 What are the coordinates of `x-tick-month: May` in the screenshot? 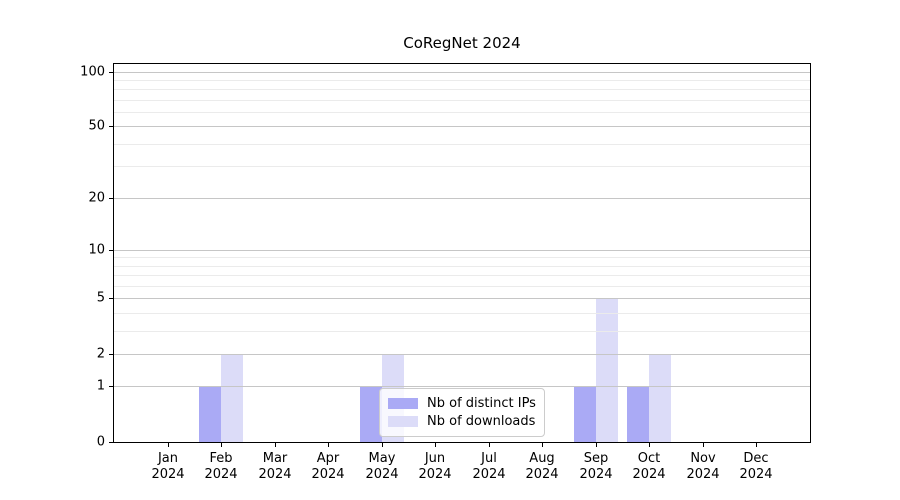 It's located at (382, 458).